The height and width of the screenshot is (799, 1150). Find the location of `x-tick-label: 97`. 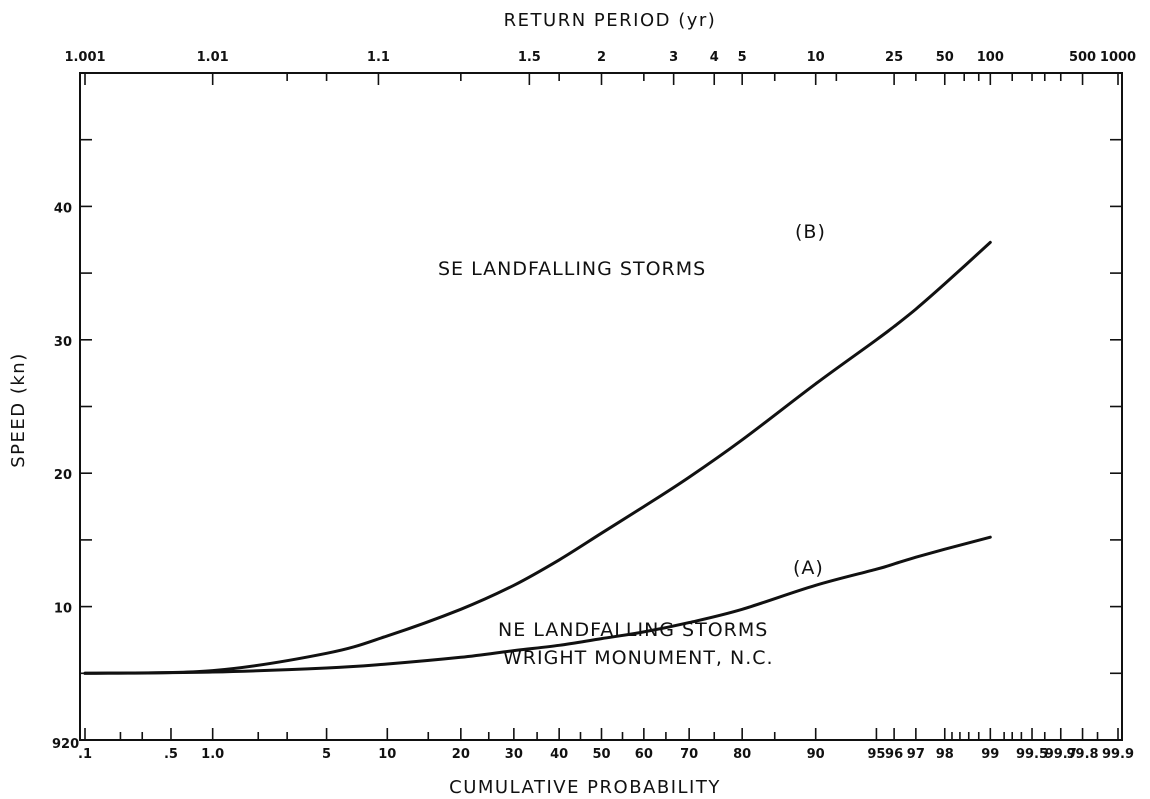

x-tick-label: 97 is located at coordinates (916, 754).